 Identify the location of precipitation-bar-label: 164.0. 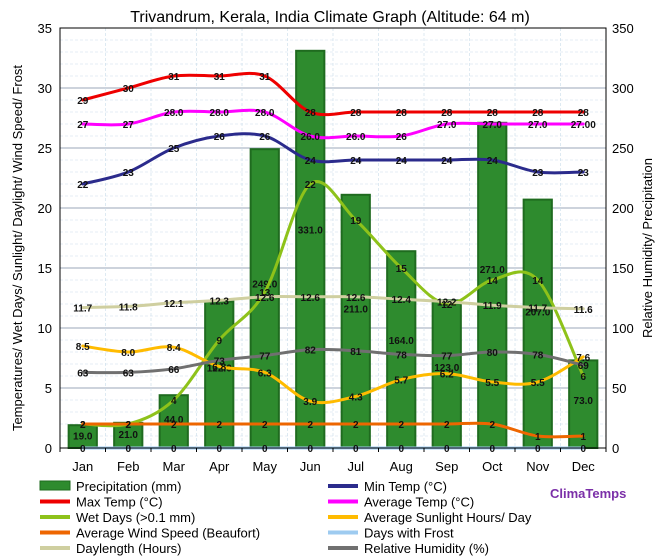
(401, 341).